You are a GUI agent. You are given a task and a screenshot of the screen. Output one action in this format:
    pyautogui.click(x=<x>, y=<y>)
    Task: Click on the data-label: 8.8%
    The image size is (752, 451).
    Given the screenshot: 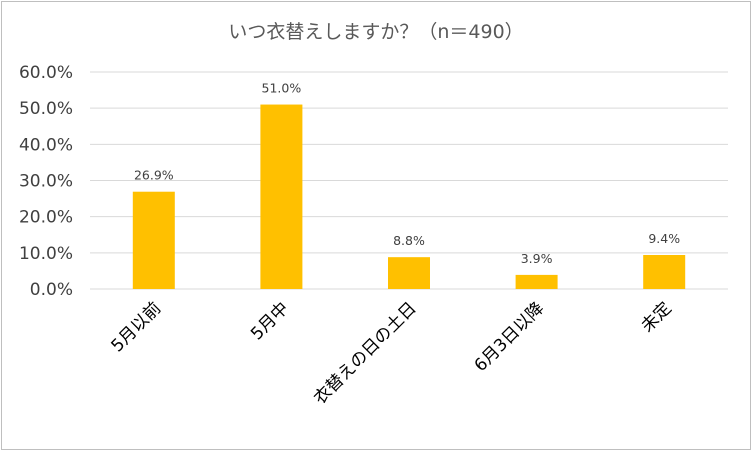 What is the action you would take?
    pyautogui.click(x=409, y=240)
    